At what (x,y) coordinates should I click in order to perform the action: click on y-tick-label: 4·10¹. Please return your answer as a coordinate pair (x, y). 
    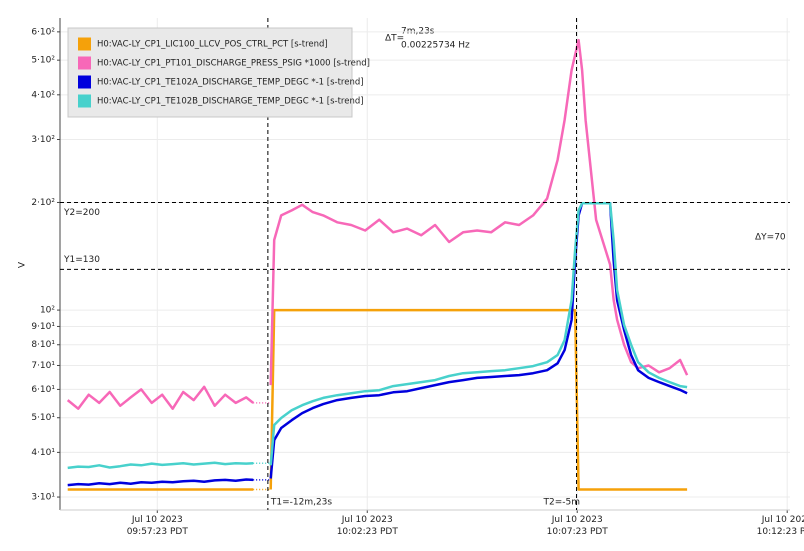
    Looking at the image, I should click on (43, 453).